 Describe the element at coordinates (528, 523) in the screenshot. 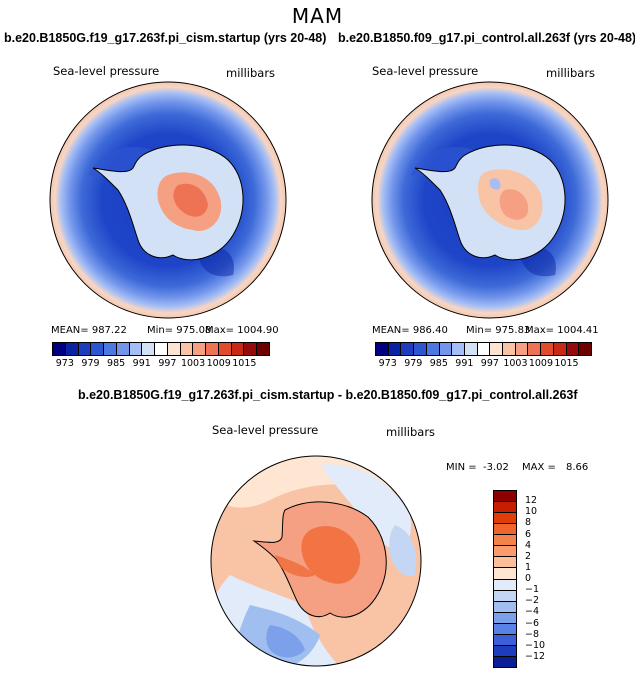

I see `diff-colorbar-tick-label: 8` at that location.